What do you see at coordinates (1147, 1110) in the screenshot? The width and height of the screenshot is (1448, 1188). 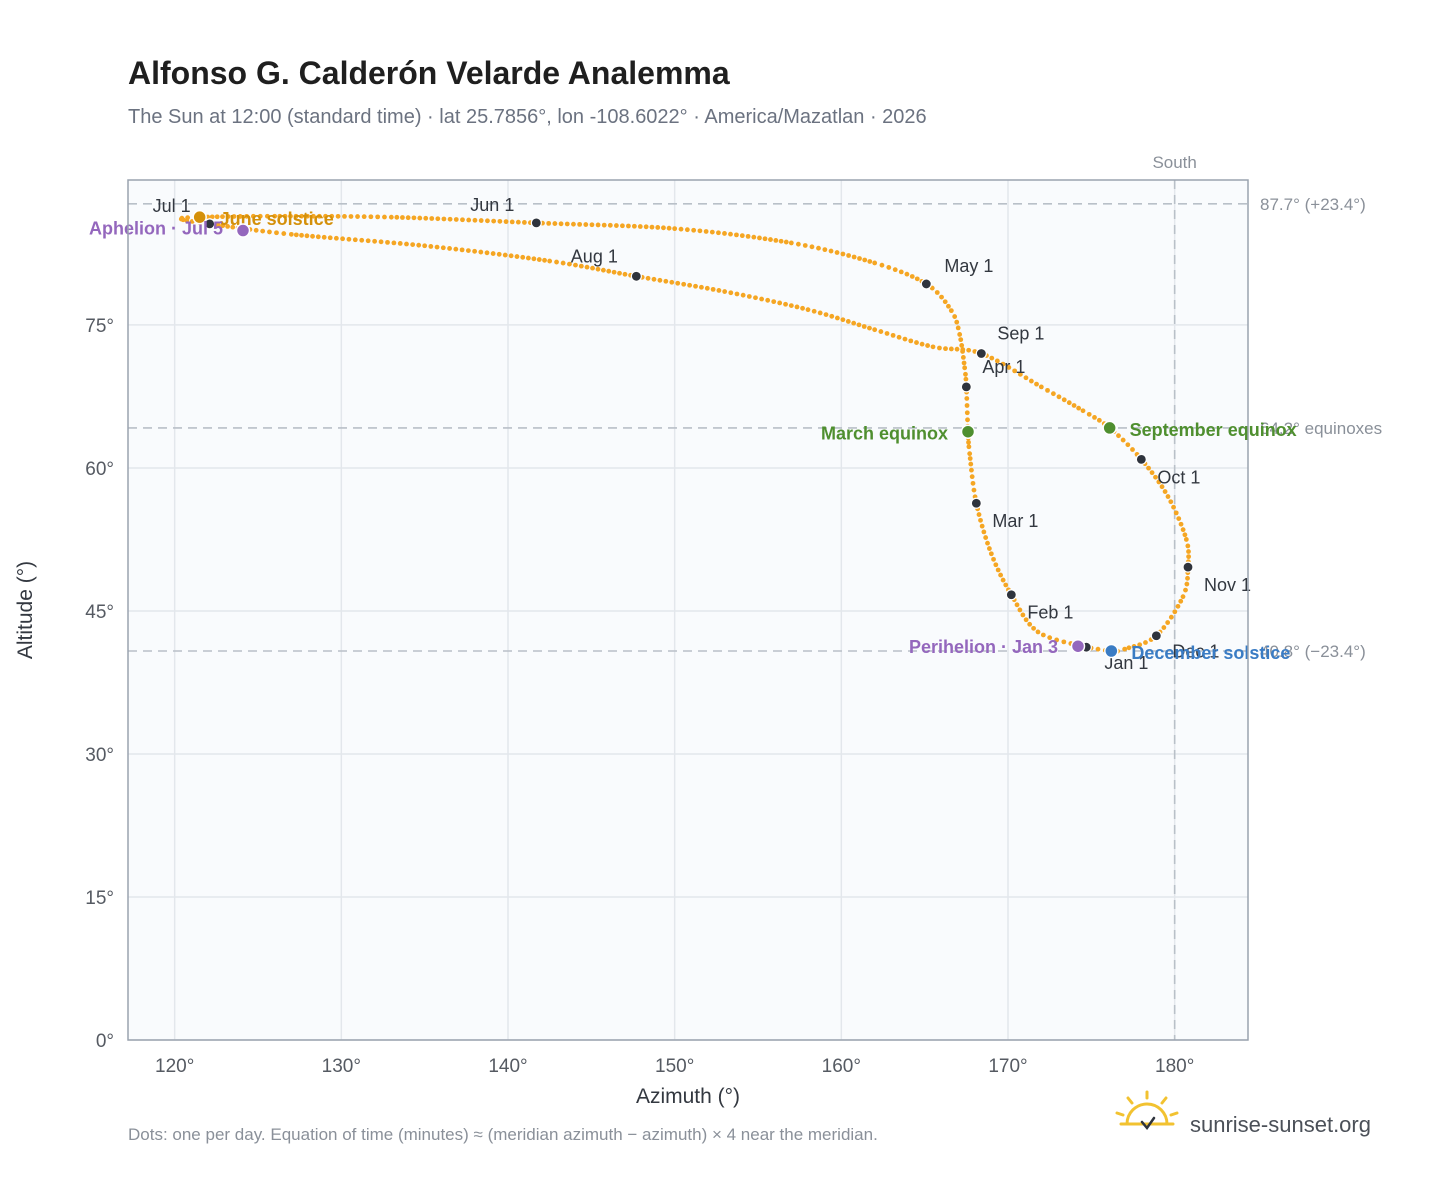 I see `sun-logo-icon` at bounding box center [1147, 1110].